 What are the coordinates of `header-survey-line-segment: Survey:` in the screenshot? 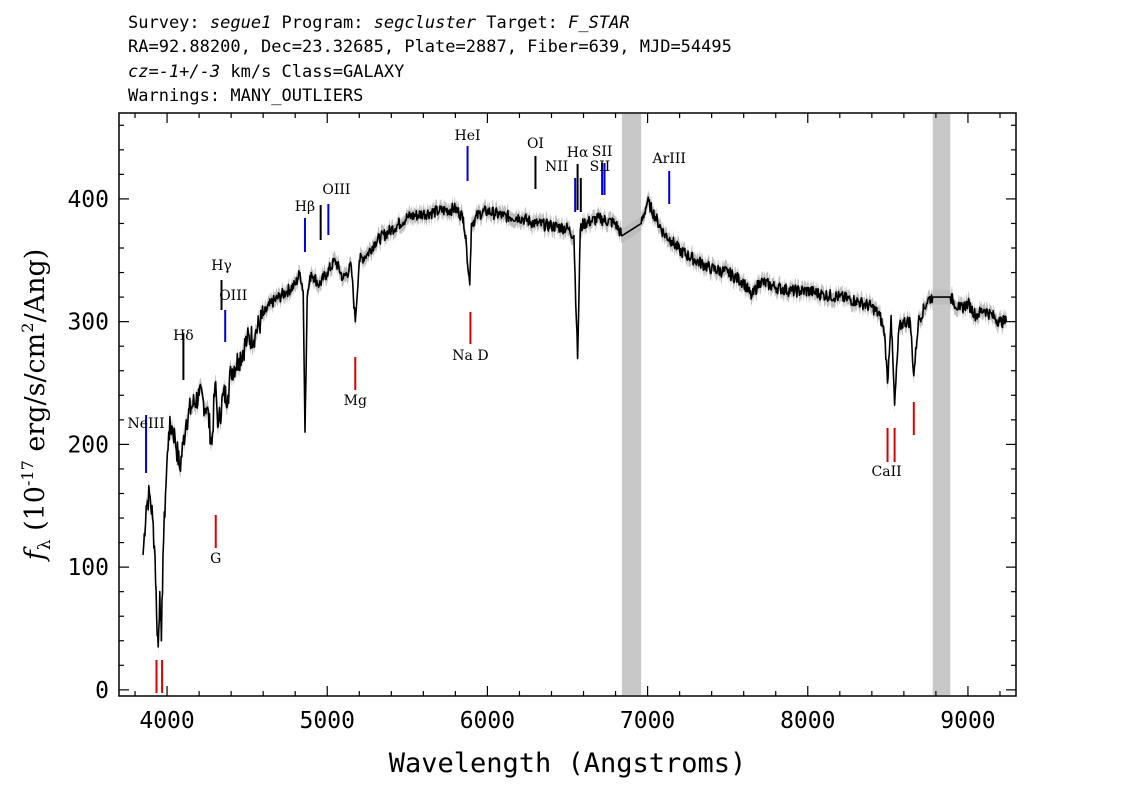 It's located at (169, 23).